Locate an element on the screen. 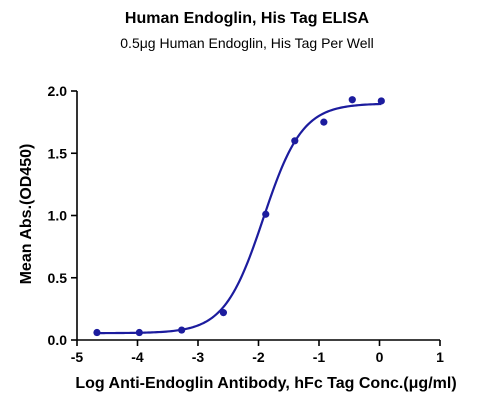 The height and width of the screenshot is (405, 495). y-tick-label-4: 2.0 is located at coordinates (58, 91).